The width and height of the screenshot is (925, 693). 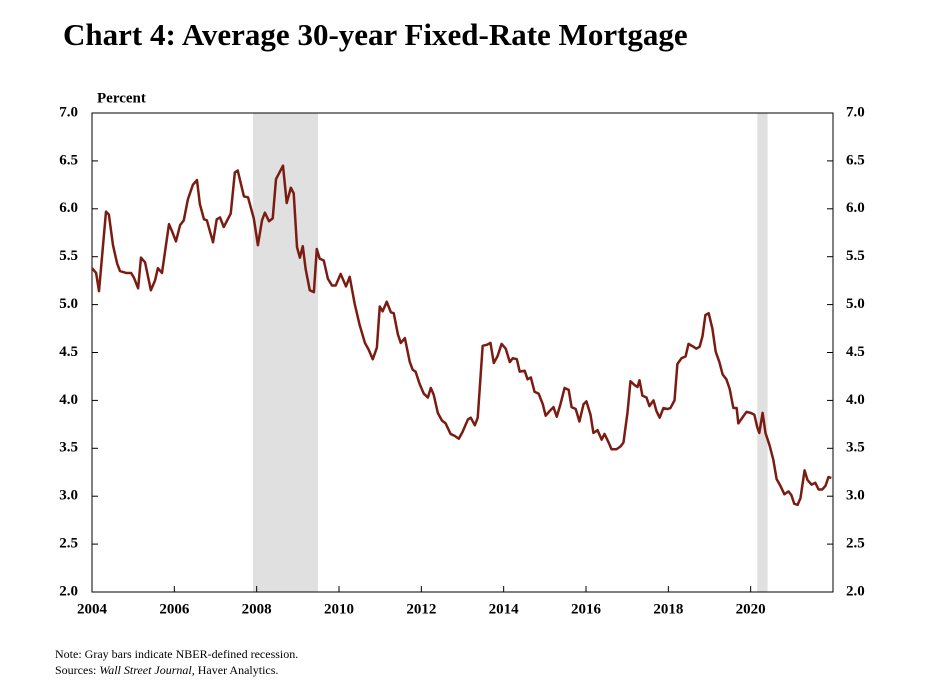 I want to click on y-tick-label: 5.0, so click(x=68, y=304).